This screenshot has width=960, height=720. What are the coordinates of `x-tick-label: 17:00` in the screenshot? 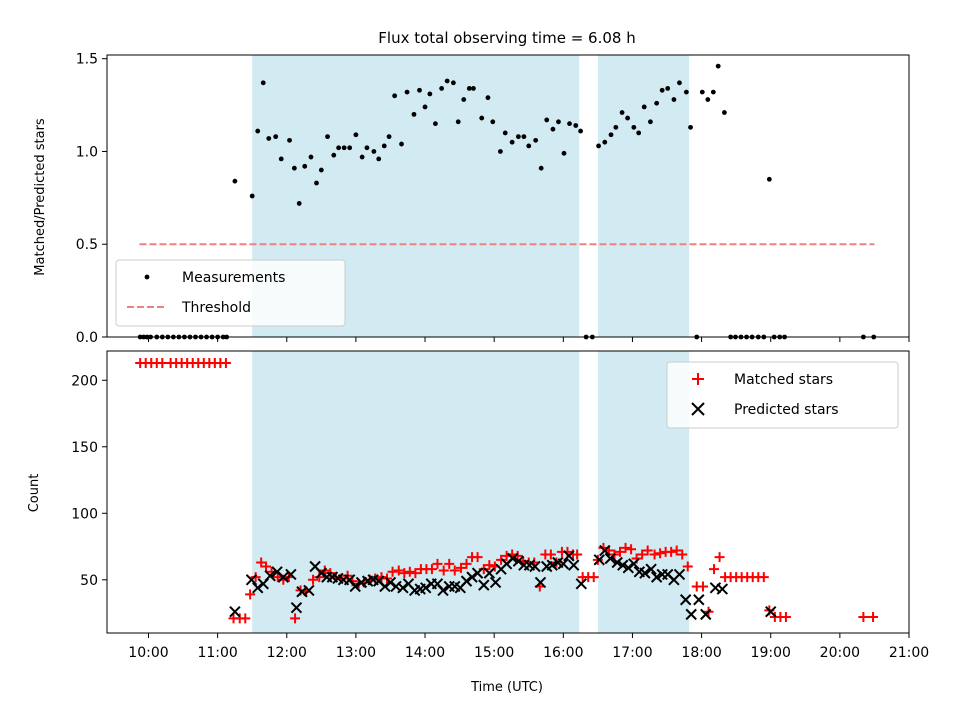 It's located at (632, 653).